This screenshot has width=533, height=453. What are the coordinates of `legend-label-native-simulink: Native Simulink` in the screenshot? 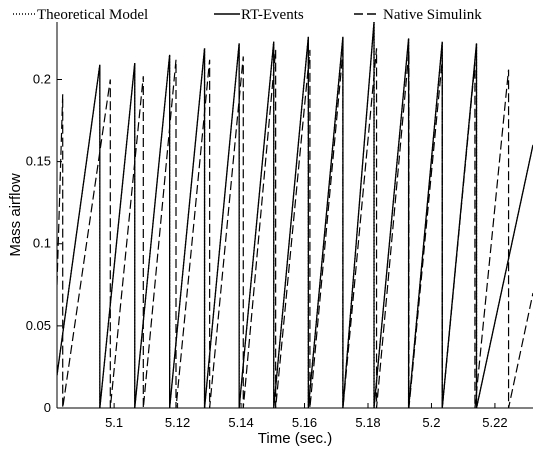 It's located at (432, 15).